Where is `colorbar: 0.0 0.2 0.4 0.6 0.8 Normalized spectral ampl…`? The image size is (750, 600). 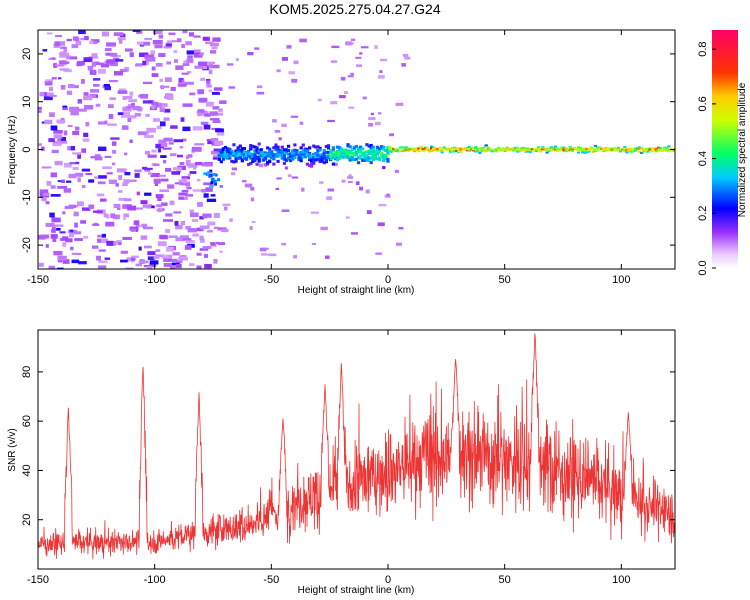
colorbar: 0.0 0.2 0.4 0.6 0.8 Normalized spectral ampl… is located at coordinates (722, 153).